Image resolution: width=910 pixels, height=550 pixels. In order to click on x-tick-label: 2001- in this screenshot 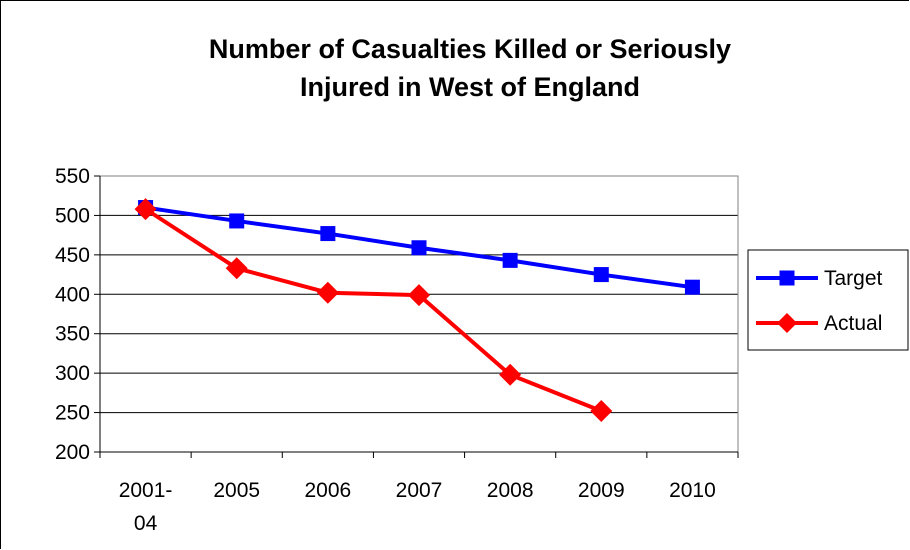, I will do `click(146, 490)`.